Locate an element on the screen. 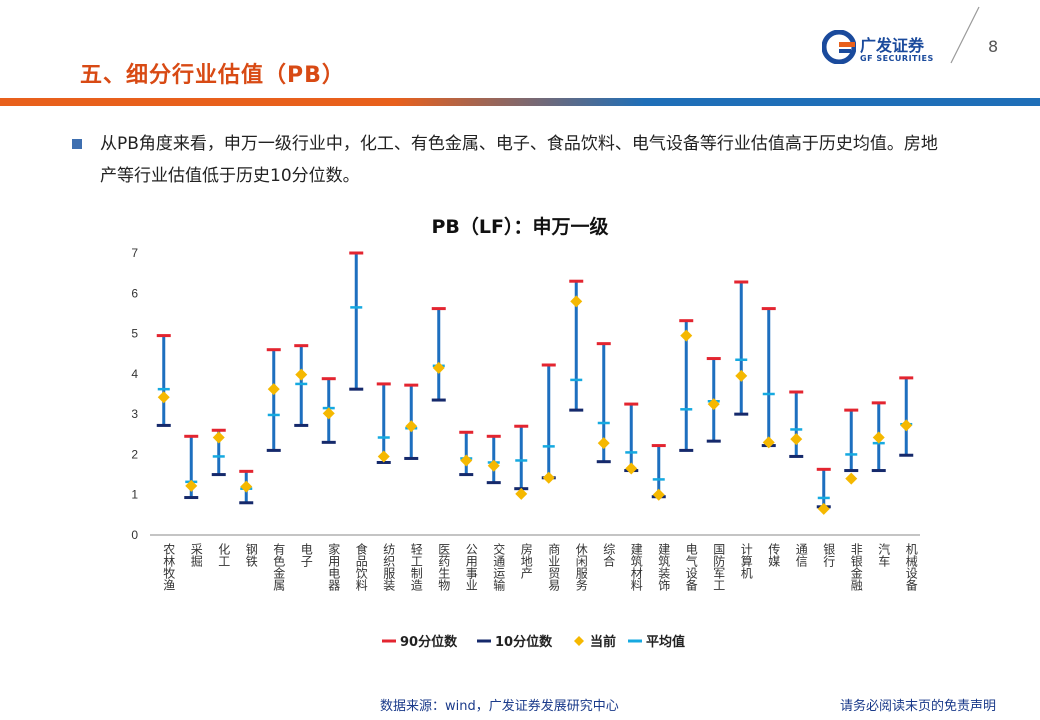  x-tick-label: 纺织服装 is located at coordinates (389, 567).